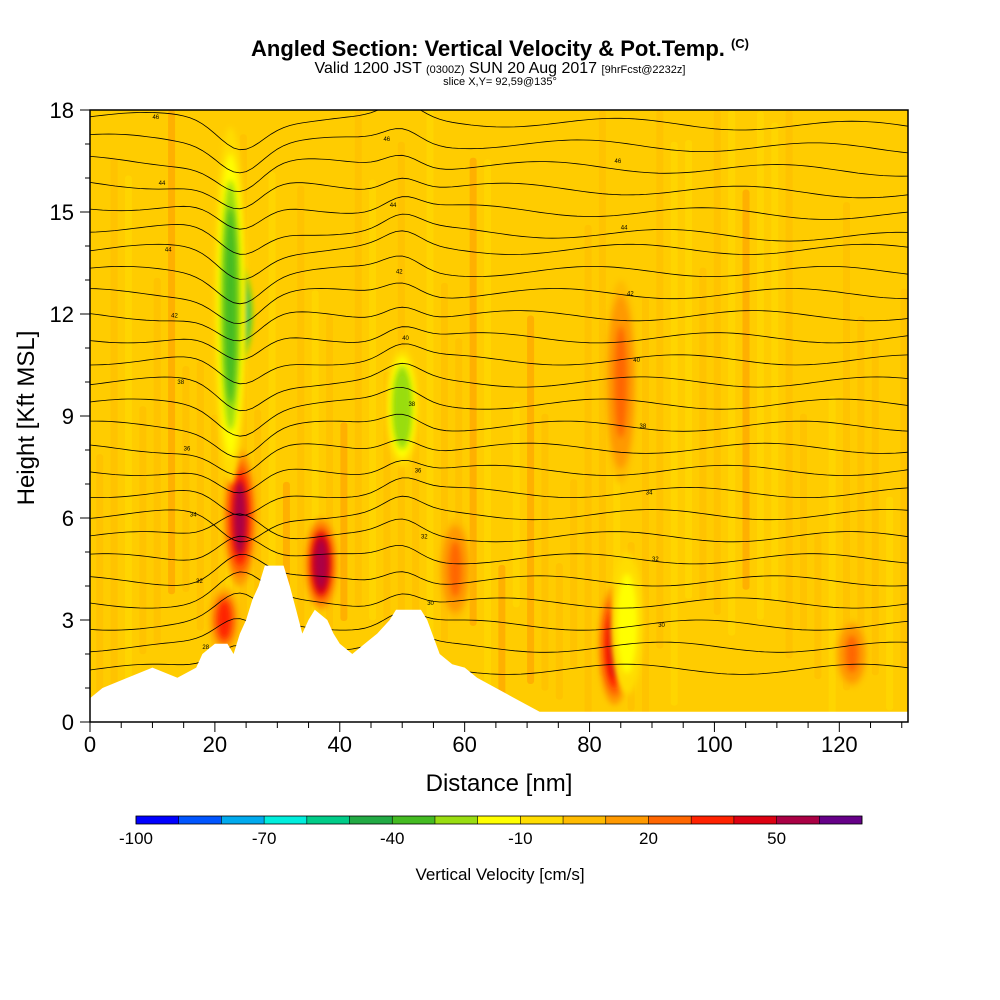 Image resolution: width=1000 pixels, height=1000 pixels. Describe the element at coordinates (418, 471) in the screenshot. I see `isentrope-label: 36` at that location.